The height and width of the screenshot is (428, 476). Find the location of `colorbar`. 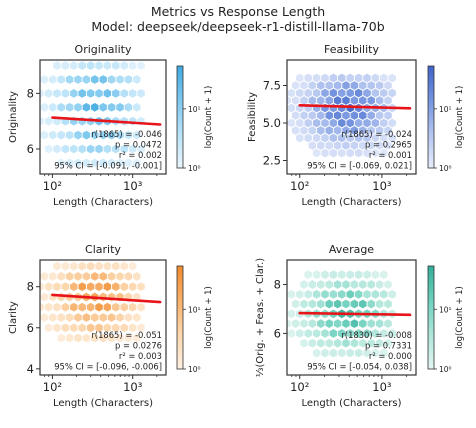

colorbar is located at coordinates (180, 317).